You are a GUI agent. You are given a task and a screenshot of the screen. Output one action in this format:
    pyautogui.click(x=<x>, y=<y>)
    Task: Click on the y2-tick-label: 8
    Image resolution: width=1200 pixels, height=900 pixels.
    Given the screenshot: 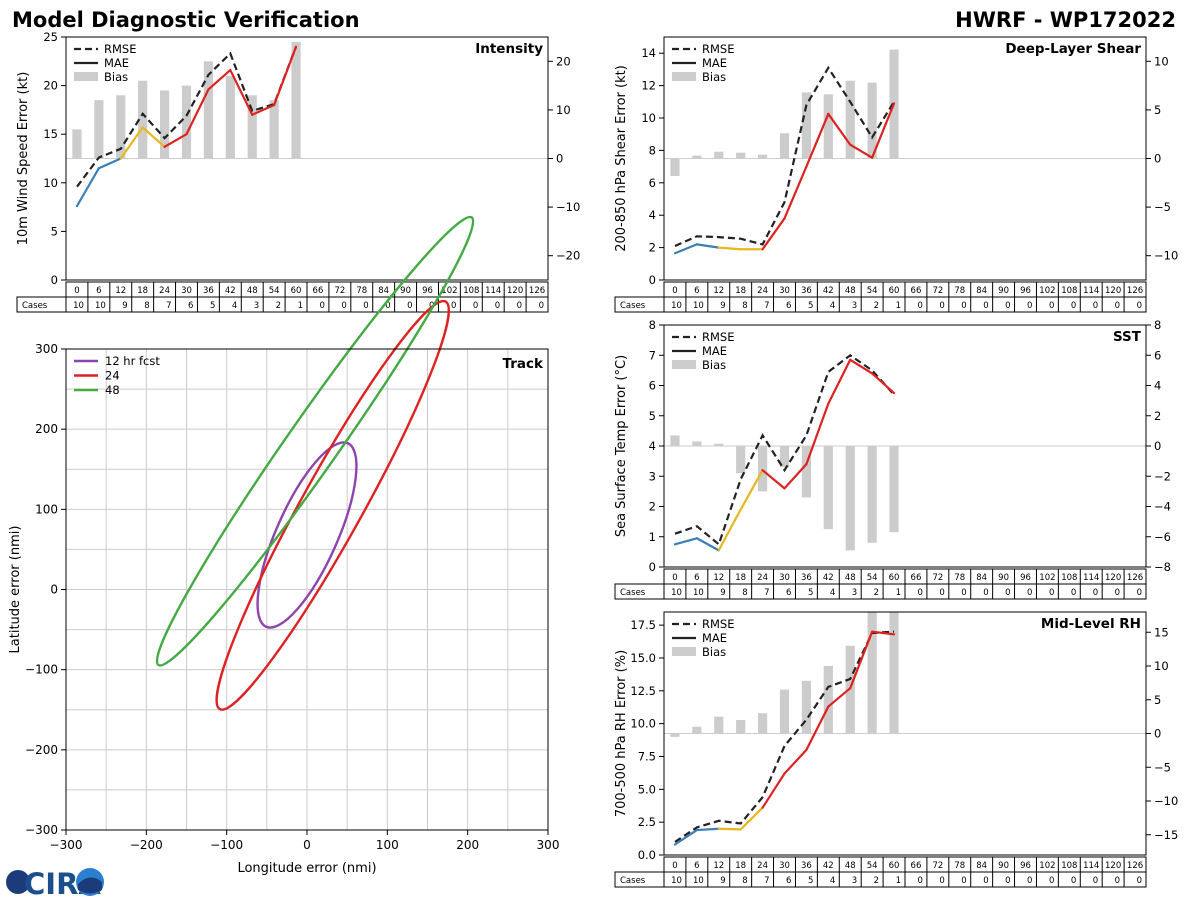 What is the action you would take?
    pyautogui.click(x=1157, y=325)
    